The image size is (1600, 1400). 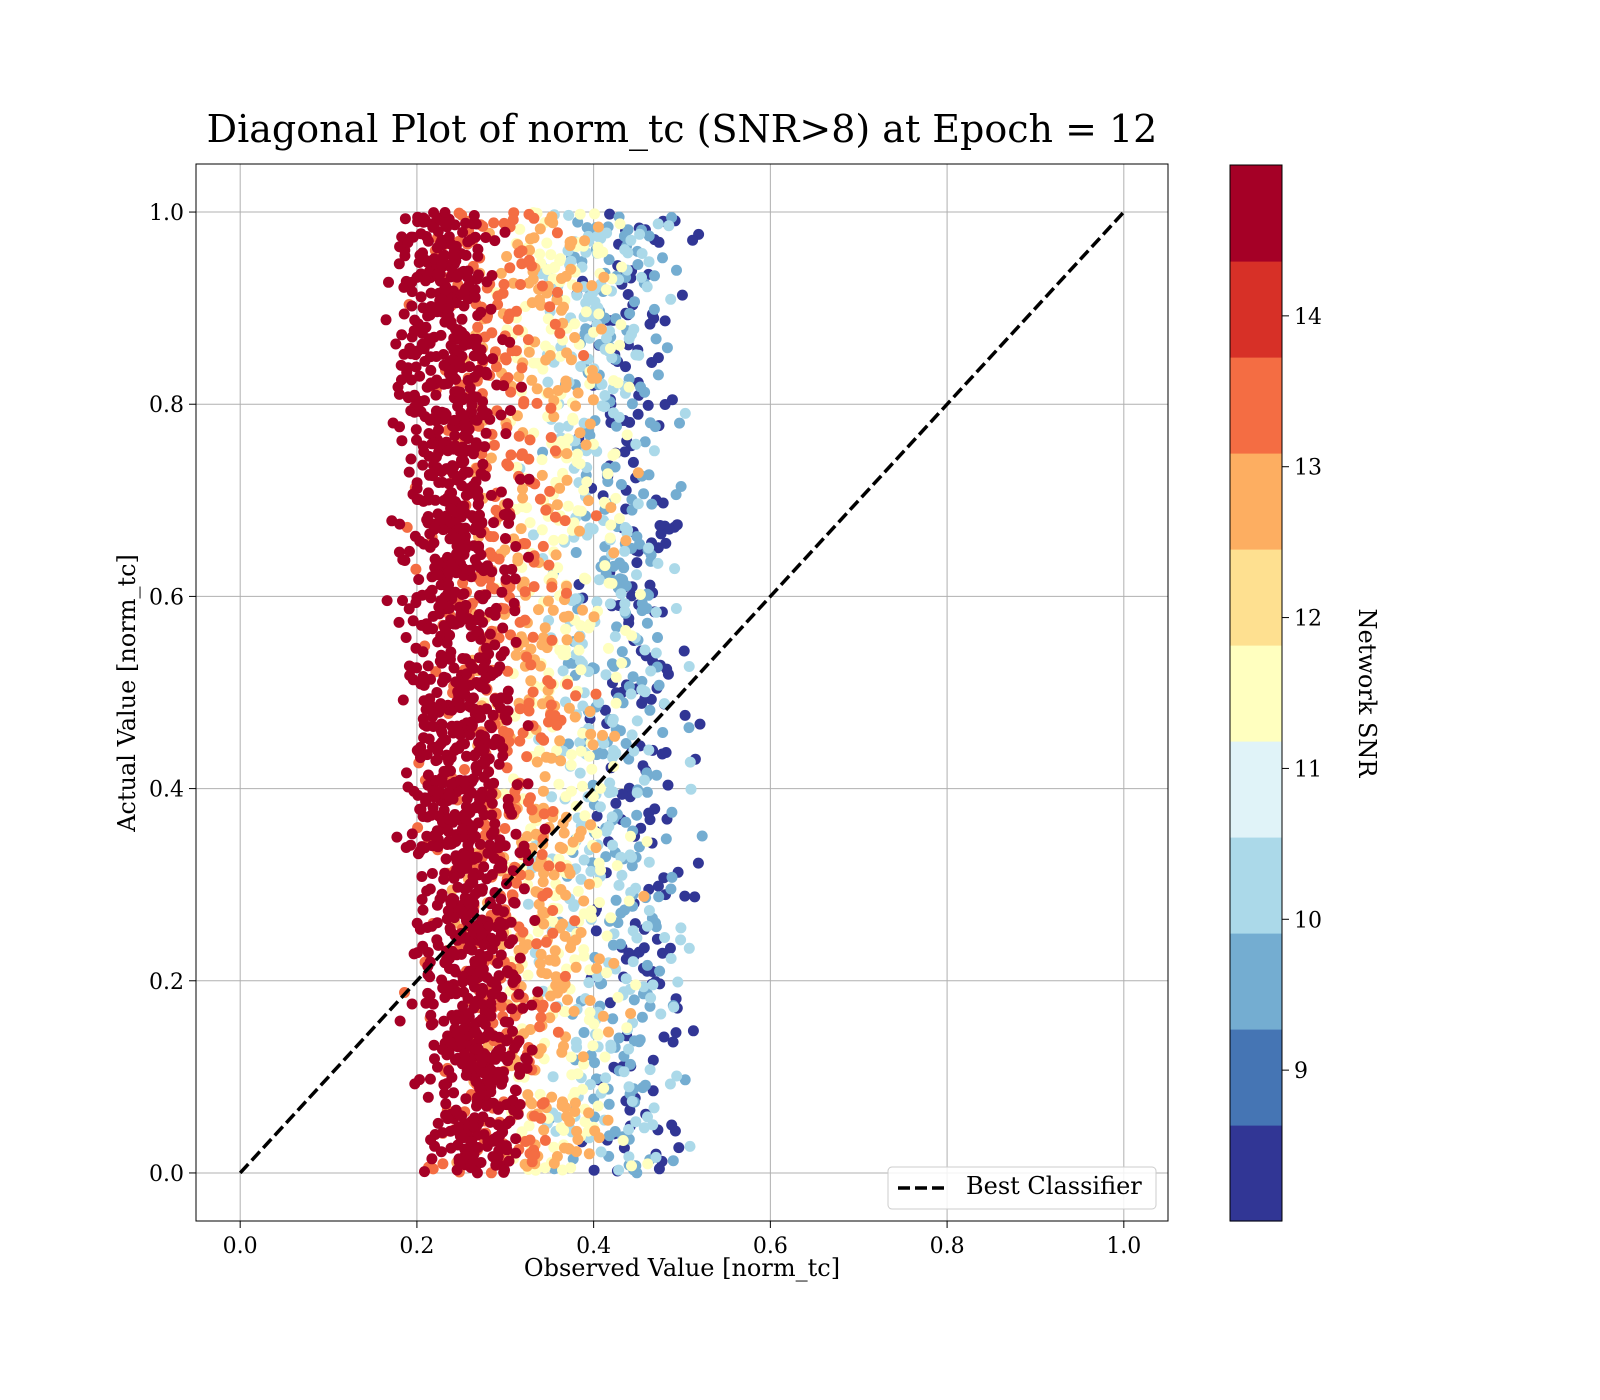 I want to click on x-tick-label: 0.6, so click(x=770, y=1246).